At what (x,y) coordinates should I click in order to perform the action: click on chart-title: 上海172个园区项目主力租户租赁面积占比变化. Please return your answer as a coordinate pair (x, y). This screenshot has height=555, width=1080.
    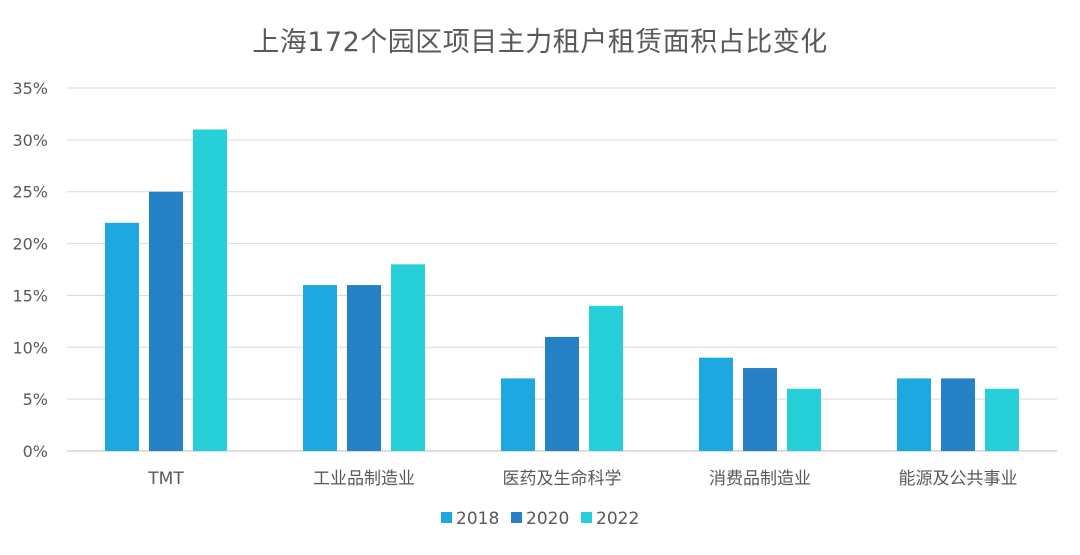
    Looking at the image, I should click on (540, 42).